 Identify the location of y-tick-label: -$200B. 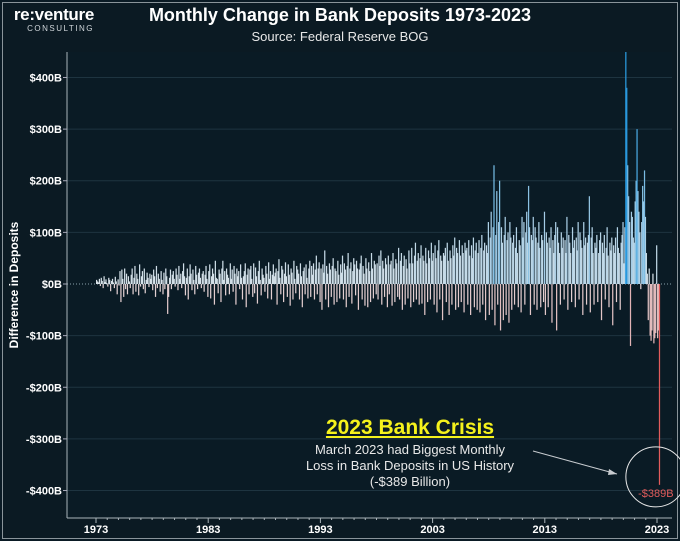
(44, 388).